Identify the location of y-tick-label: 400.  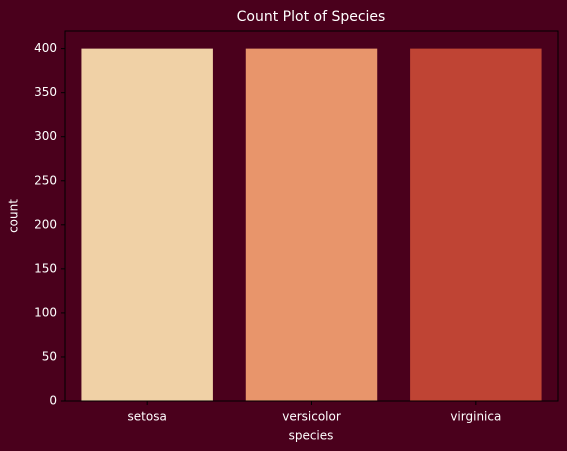
(45, 48).